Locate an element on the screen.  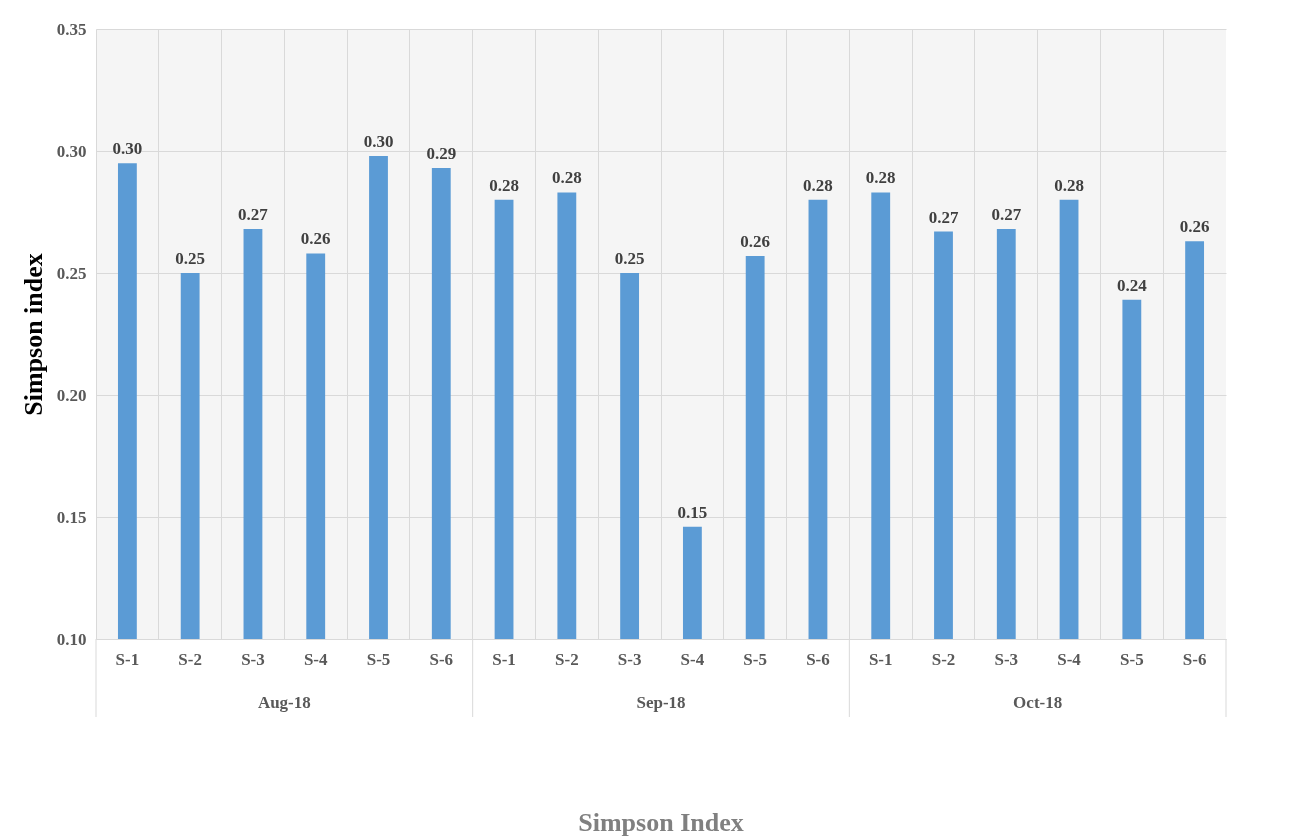
text: Simpson Index is located at coordinates (661, 822).